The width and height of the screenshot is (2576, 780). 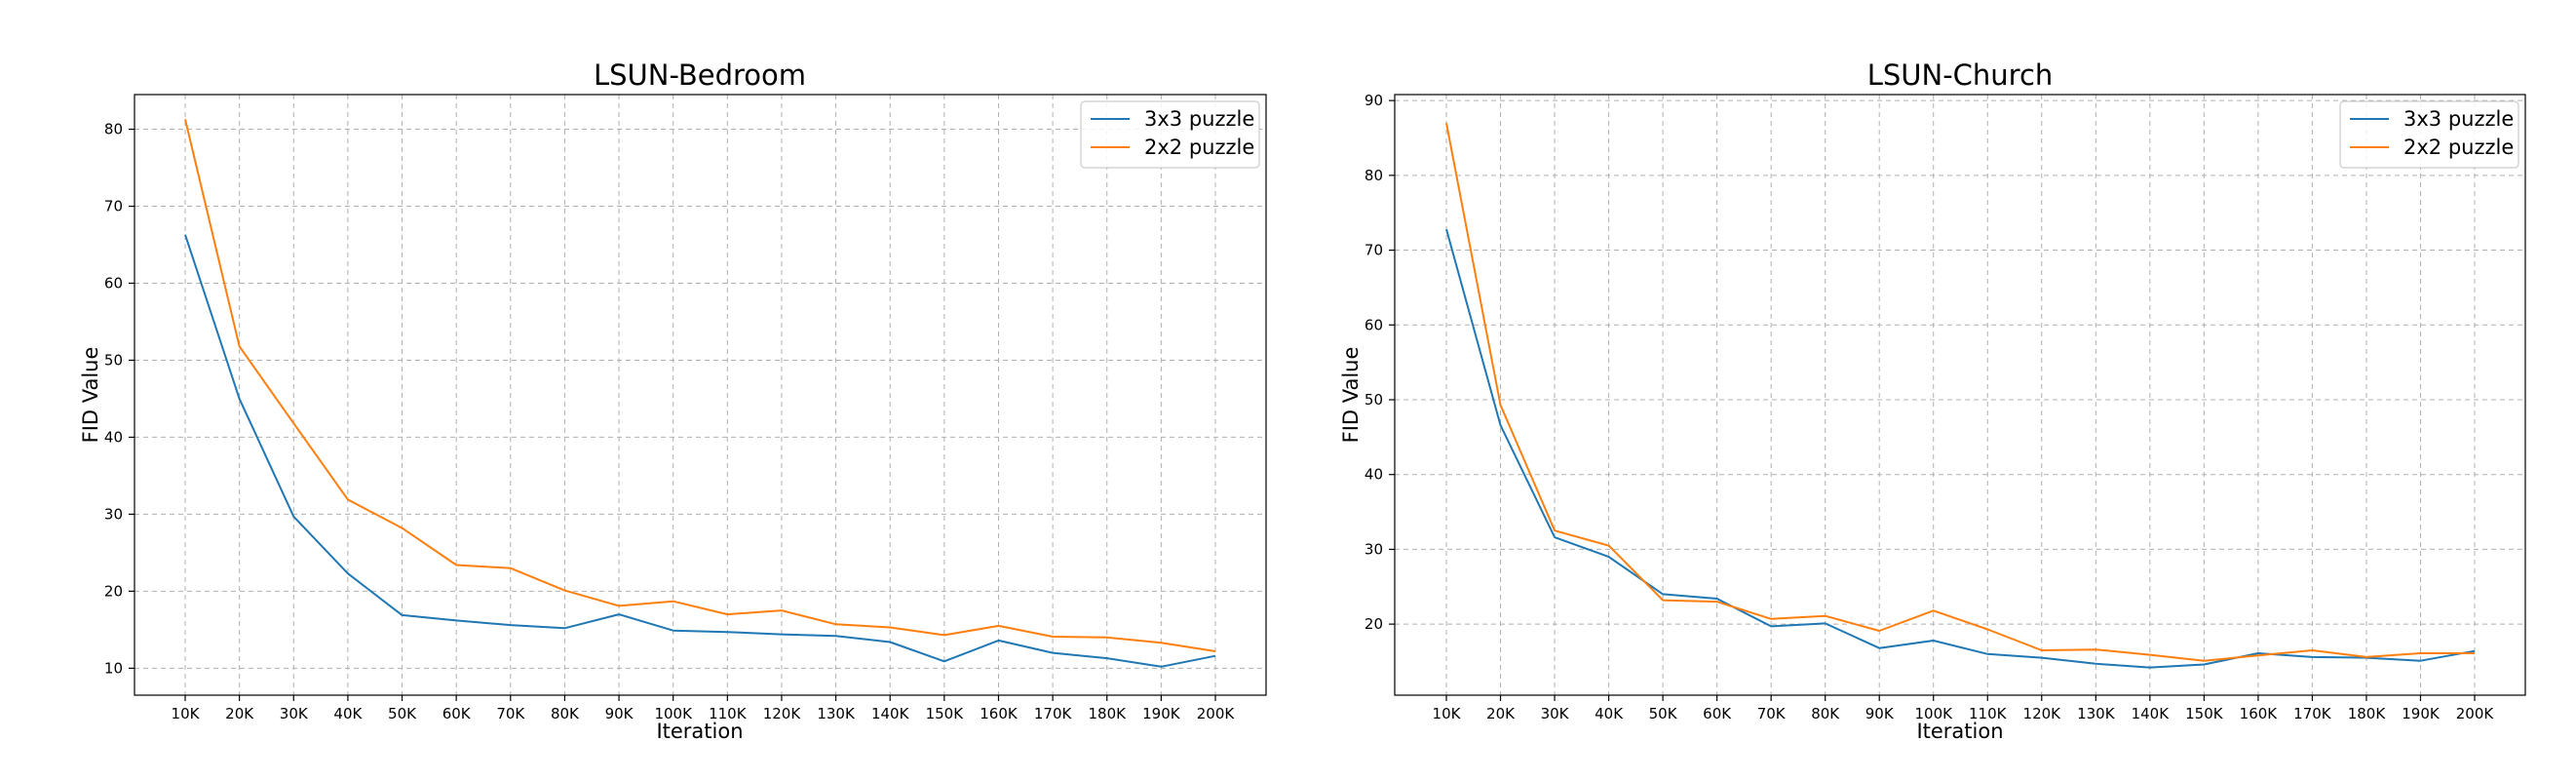 What do you see at coordinates (113, 668) in the screenshot?
I see `y-tick-label: 10` at bounding box center [113, 668].